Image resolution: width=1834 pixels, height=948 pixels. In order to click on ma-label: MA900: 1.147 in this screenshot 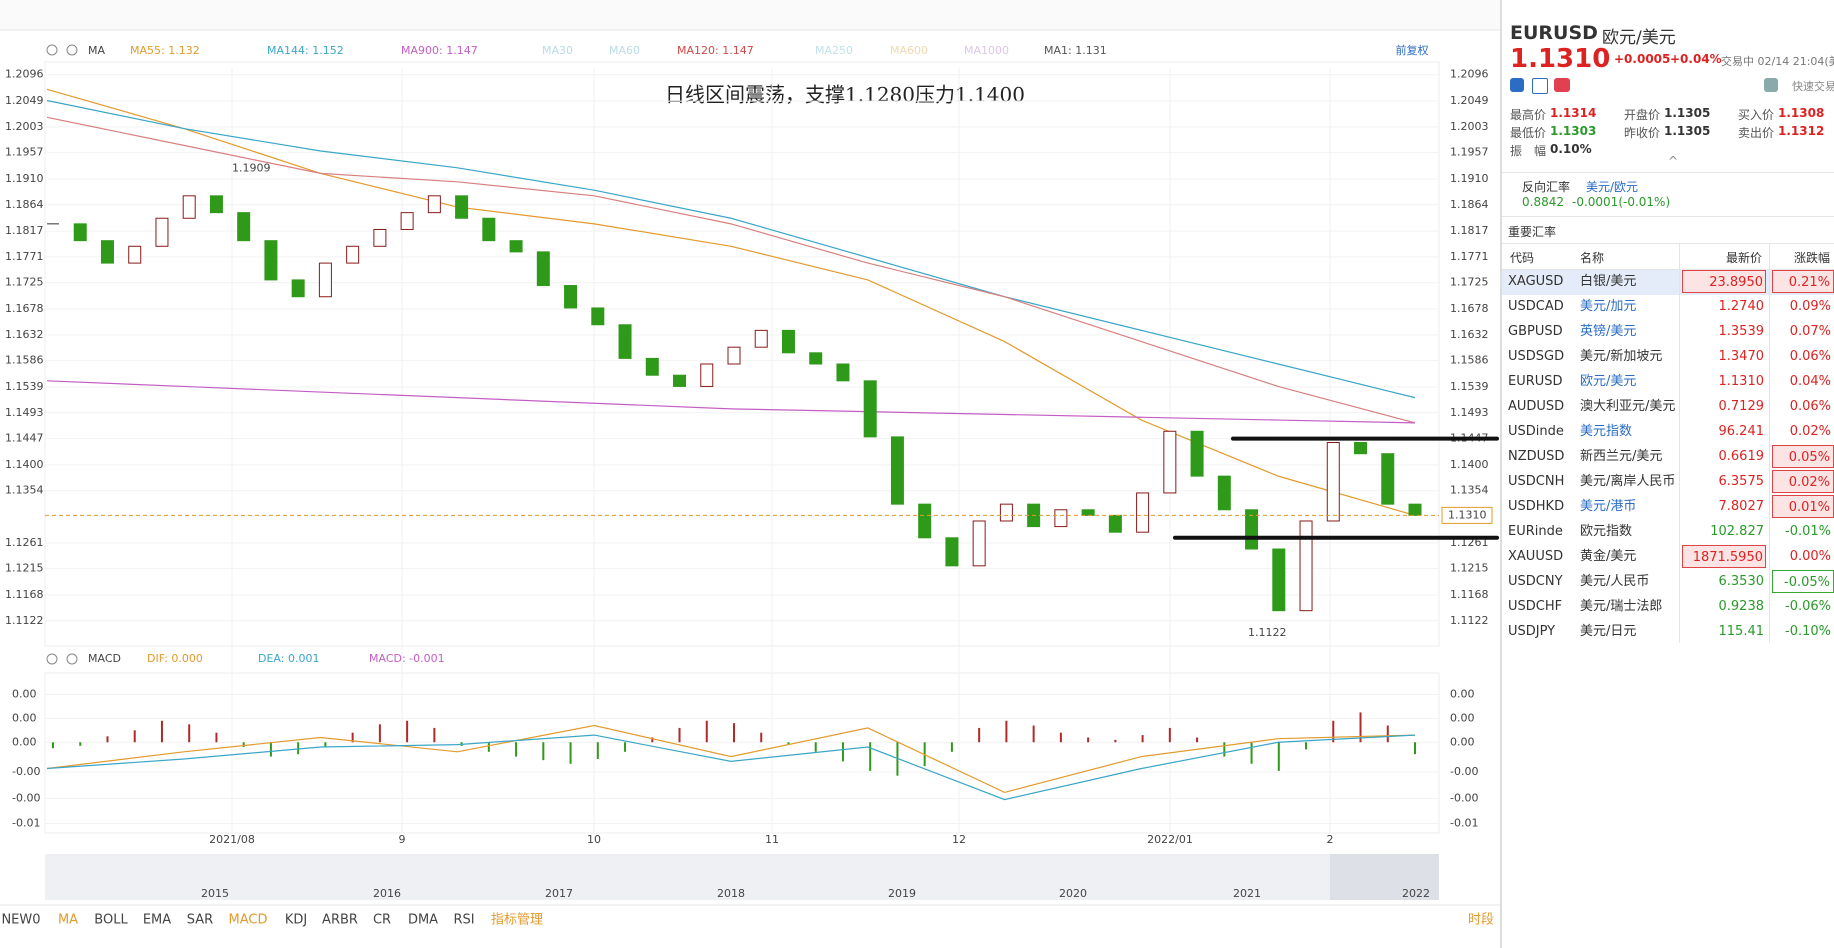, I will do `click(439, 50)`.